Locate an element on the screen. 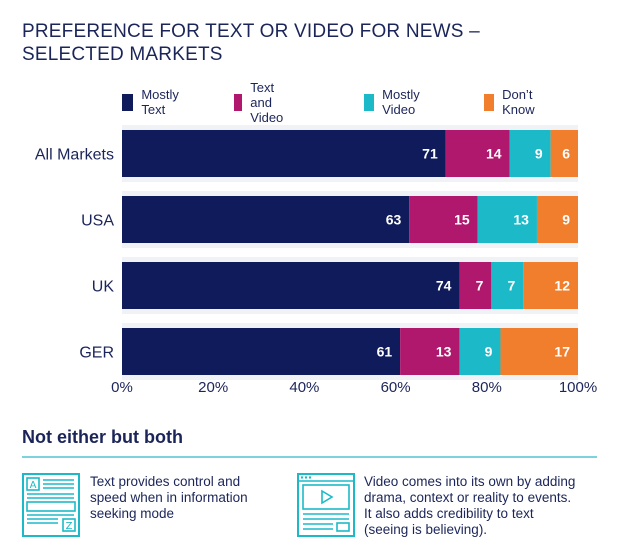 The height and width of the screenshot is (547, 629). category-label: USA is located at coordinates (97, 221).